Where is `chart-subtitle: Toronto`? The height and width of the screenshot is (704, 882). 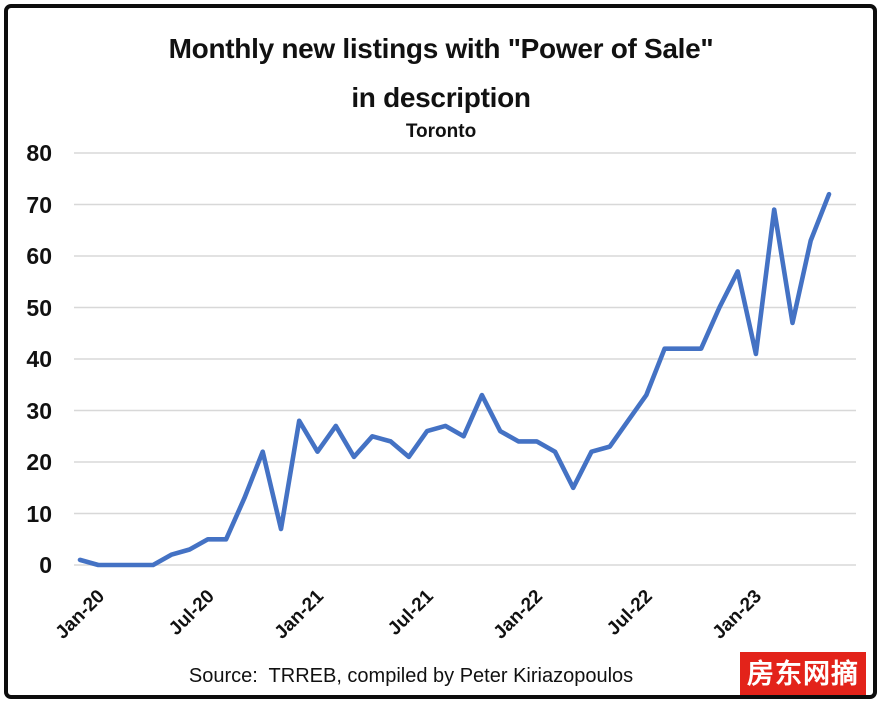
chart-subtitle: Toronto is located at coordinates (441, 131).